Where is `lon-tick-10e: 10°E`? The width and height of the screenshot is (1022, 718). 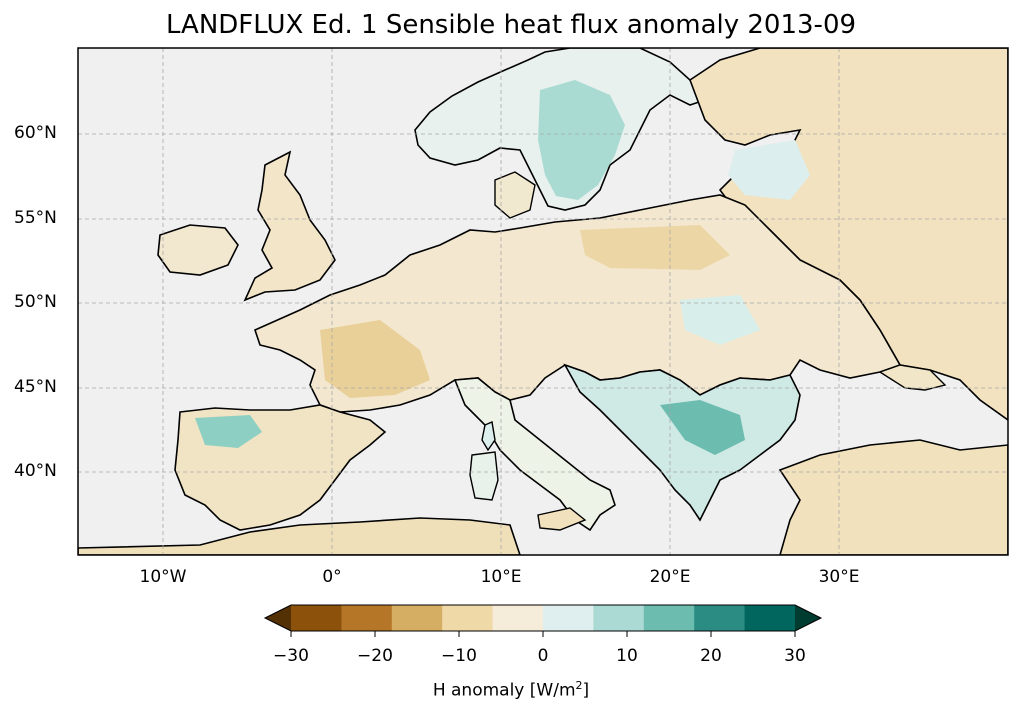 lon-tick-10e: 10°E is located at coordinates (501, 577).